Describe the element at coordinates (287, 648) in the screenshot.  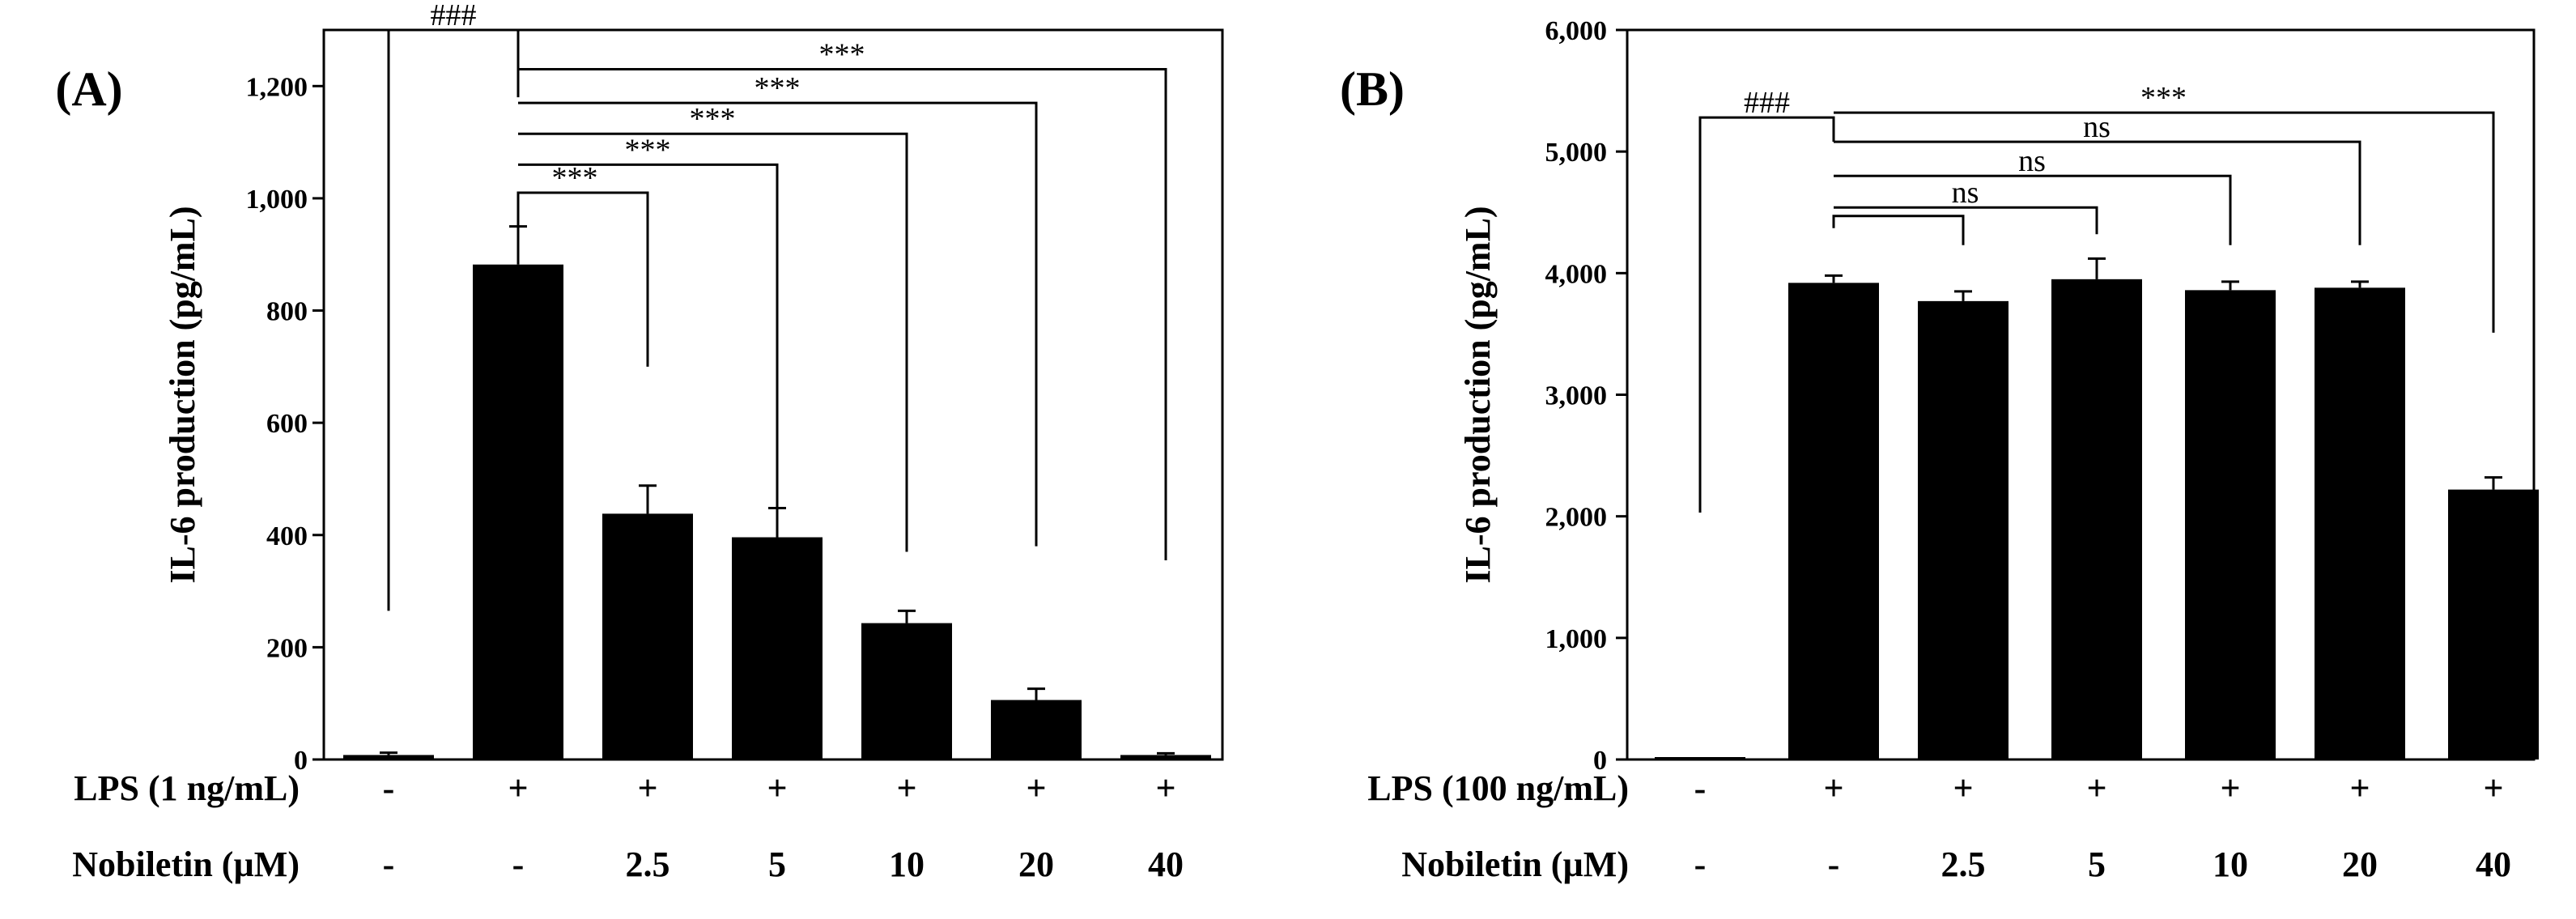
I see `y-tick-label: 200` at that location.